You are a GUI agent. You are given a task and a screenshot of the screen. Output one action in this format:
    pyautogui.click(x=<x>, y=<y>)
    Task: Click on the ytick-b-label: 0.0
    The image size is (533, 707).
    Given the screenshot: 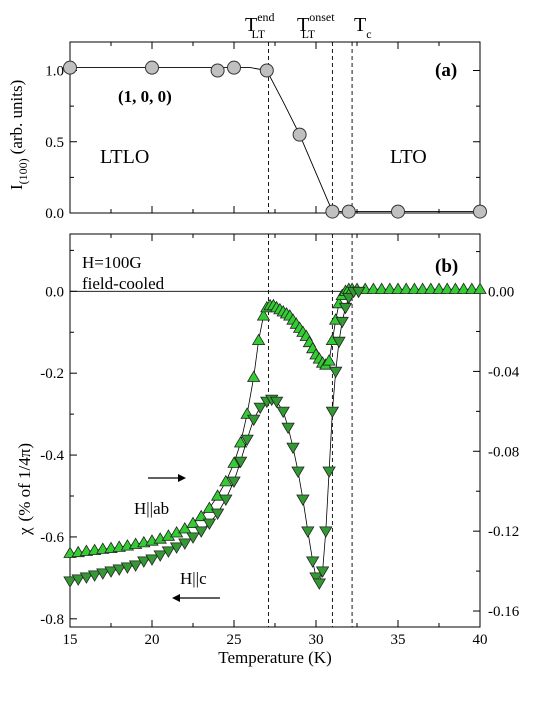 What is the action you would take?
    pyautogui.click(x=54, y=292)
    